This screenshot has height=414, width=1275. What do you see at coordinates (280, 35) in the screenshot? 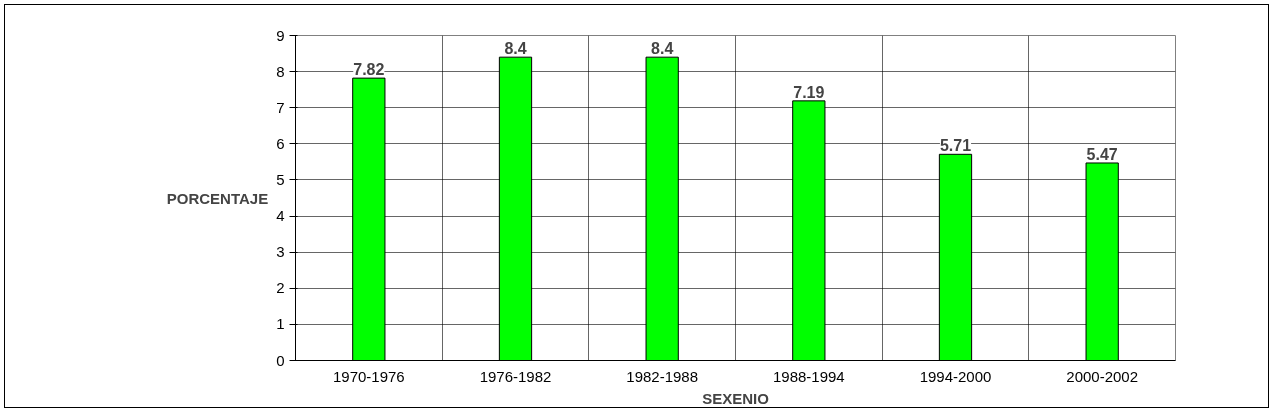
I see `y-tick-label: 9` at bounding box center [280, 35].